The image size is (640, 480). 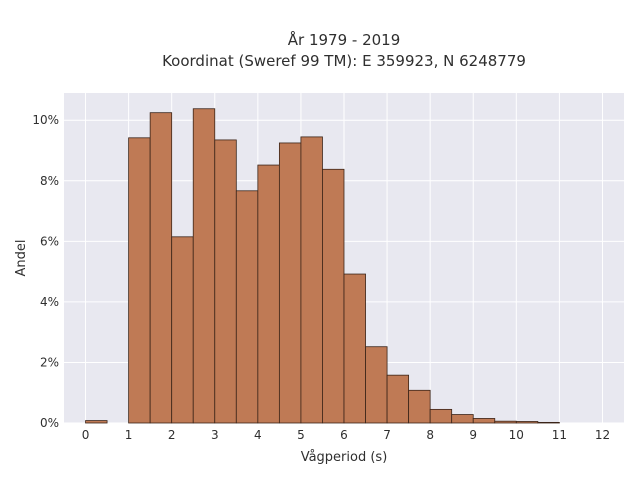 What do you see at coordinates (49, 302) in the screenshot?
I see `y-tick-label: 4%` at bounding box center [49, 302].